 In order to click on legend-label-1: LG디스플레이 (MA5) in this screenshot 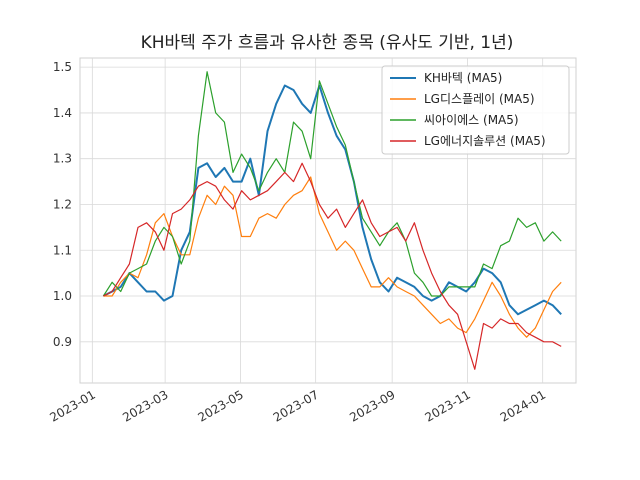, I will do `click(479, 99)`.